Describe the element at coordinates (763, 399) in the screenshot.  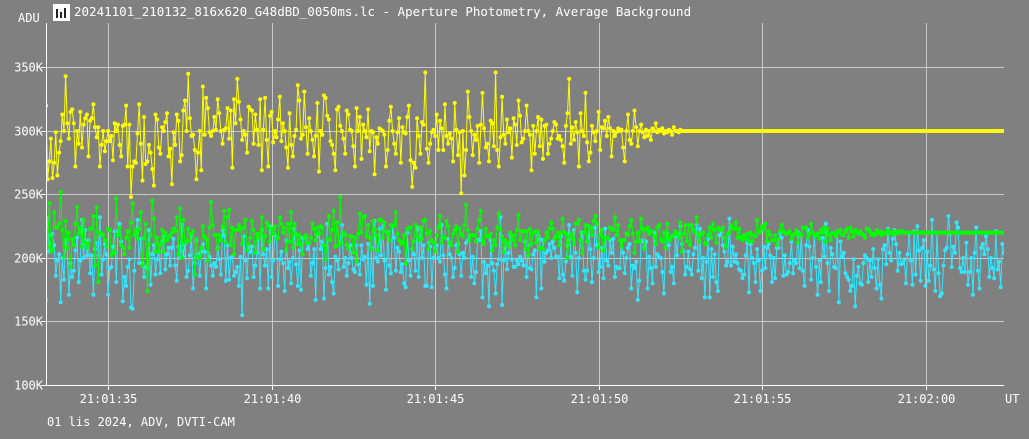
I see `x-tick-label: 21:01:55` at that location.